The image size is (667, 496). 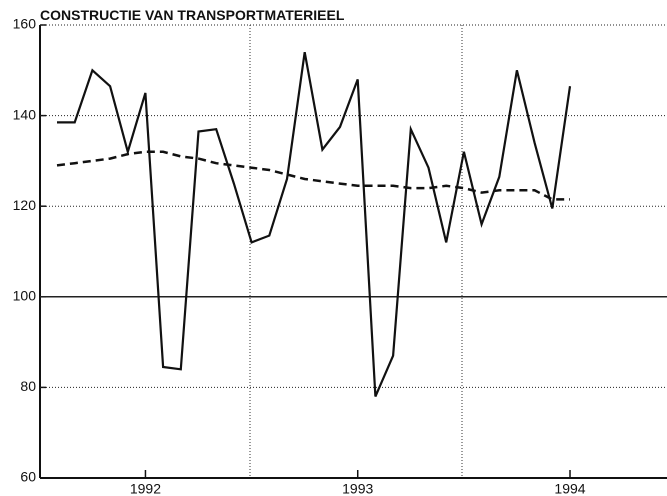 What do you see at coordinates (313, 175) in the screenshot?
I see `series-line` at bounding box center [313, 175].